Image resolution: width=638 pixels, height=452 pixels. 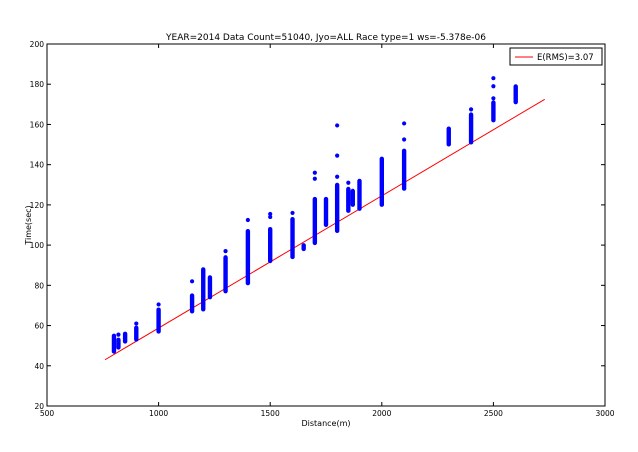 What do you see at coordinates (39, 285) in the screenshot?
I see `y-tick-label: 80` at bounding box center [39, 285].